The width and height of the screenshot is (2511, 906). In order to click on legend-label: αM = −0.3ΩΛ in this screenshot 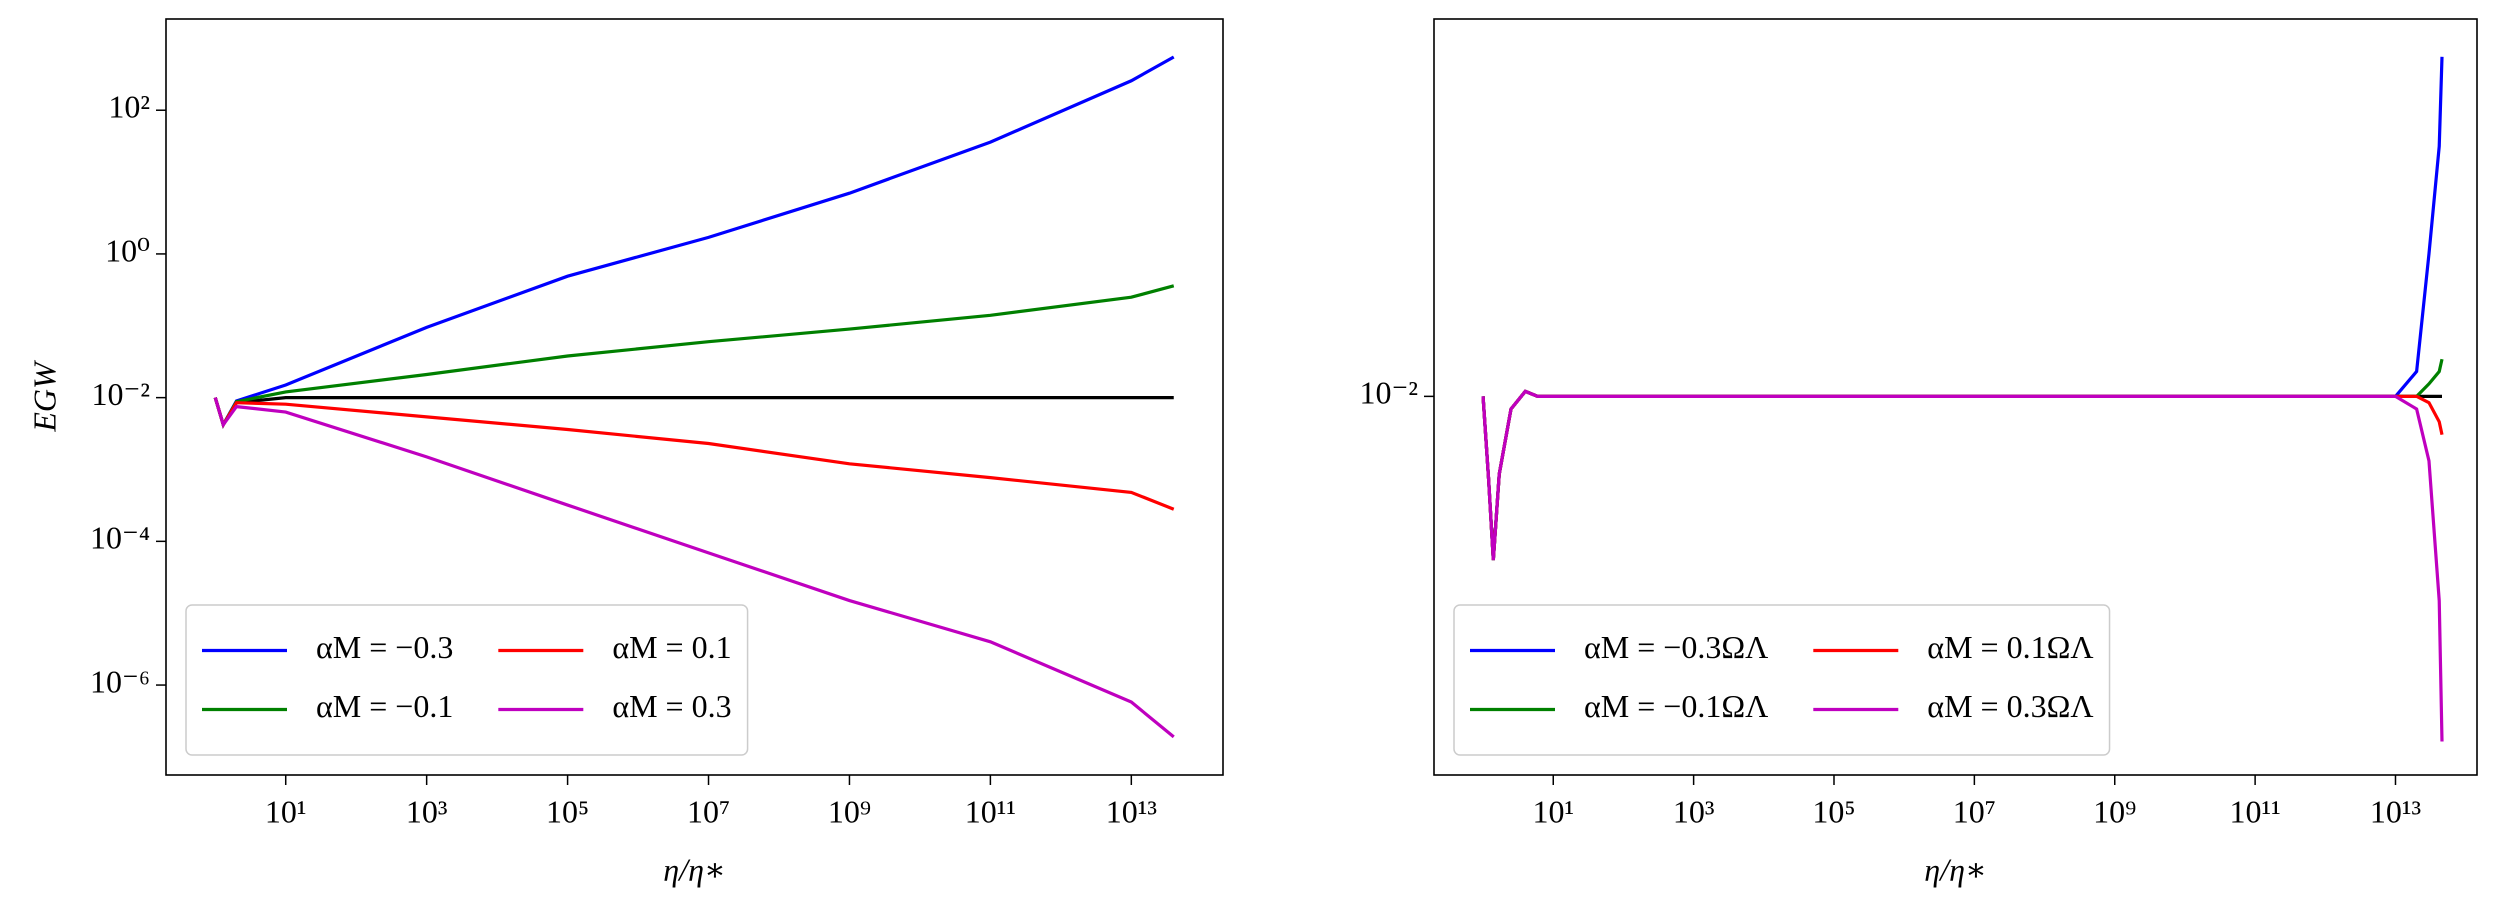, I will do `click(1676, 647)`.